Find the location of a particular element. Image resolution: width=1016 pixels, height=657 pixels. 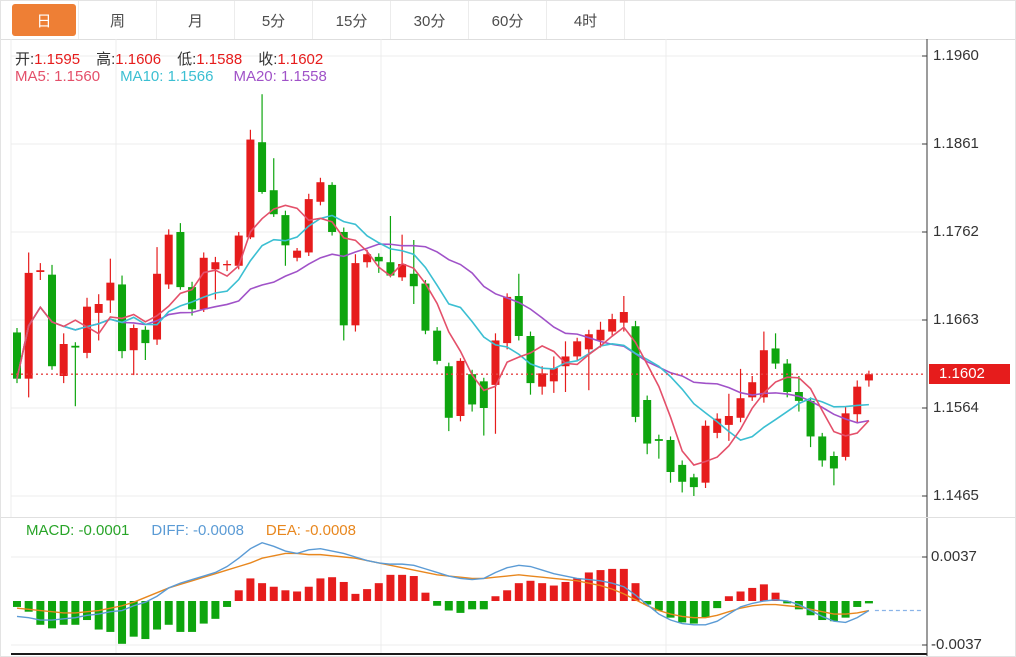

tab-week: 周 is located at coordinates (118, 20).